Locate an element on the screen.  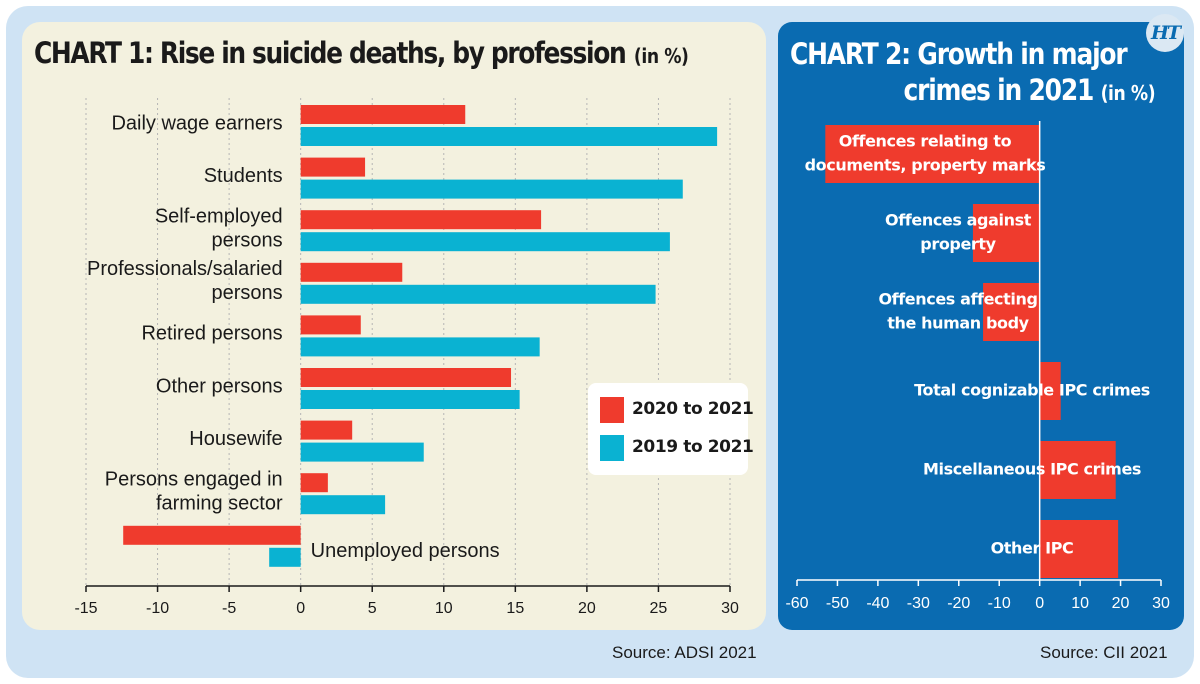
chart1-tick-label: 10 is located at coordinates (444, 608).